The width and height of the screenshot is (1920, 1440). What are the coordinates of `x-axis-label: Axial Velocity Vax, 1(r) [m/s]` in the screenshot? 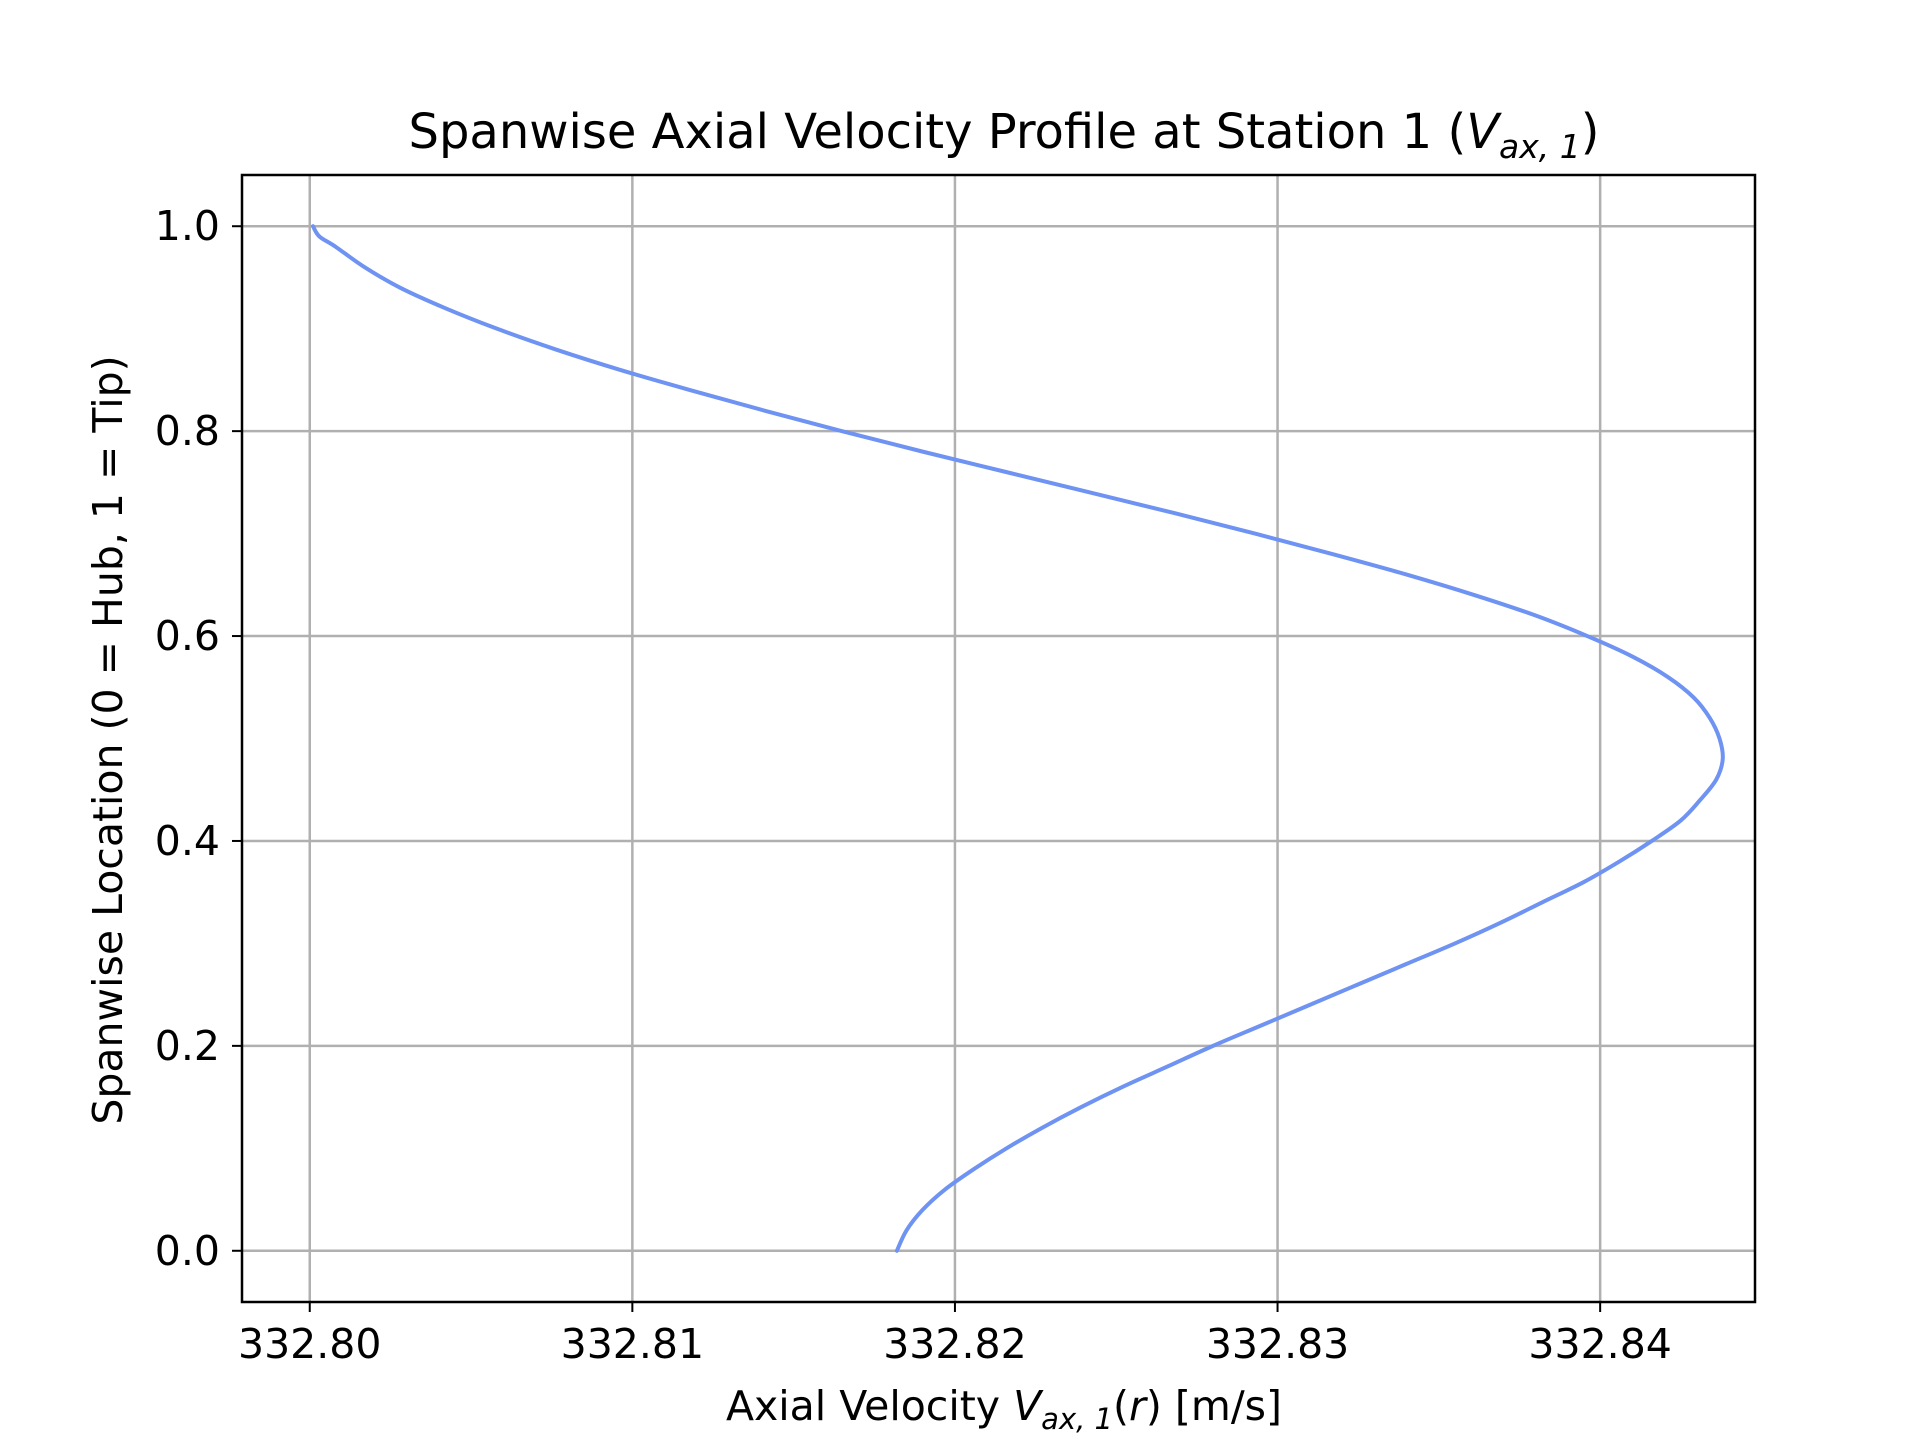 It's located at (1004, 1409).